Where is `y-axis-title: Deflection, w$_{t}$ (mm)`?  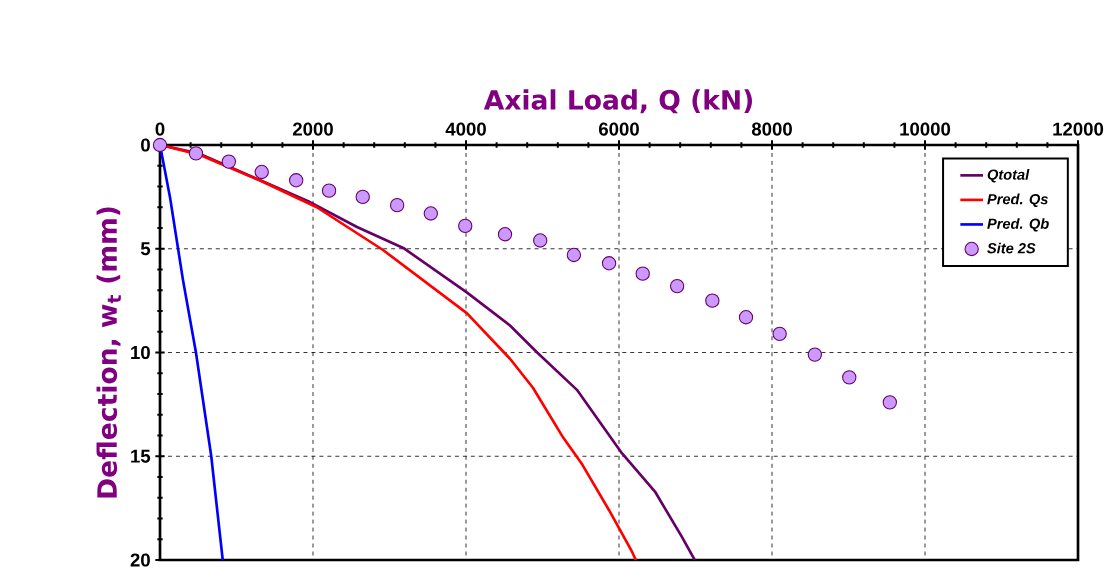 y-axis-title: Deflection, w$_{t}$ (mm) is located at coordinates (108, 352).